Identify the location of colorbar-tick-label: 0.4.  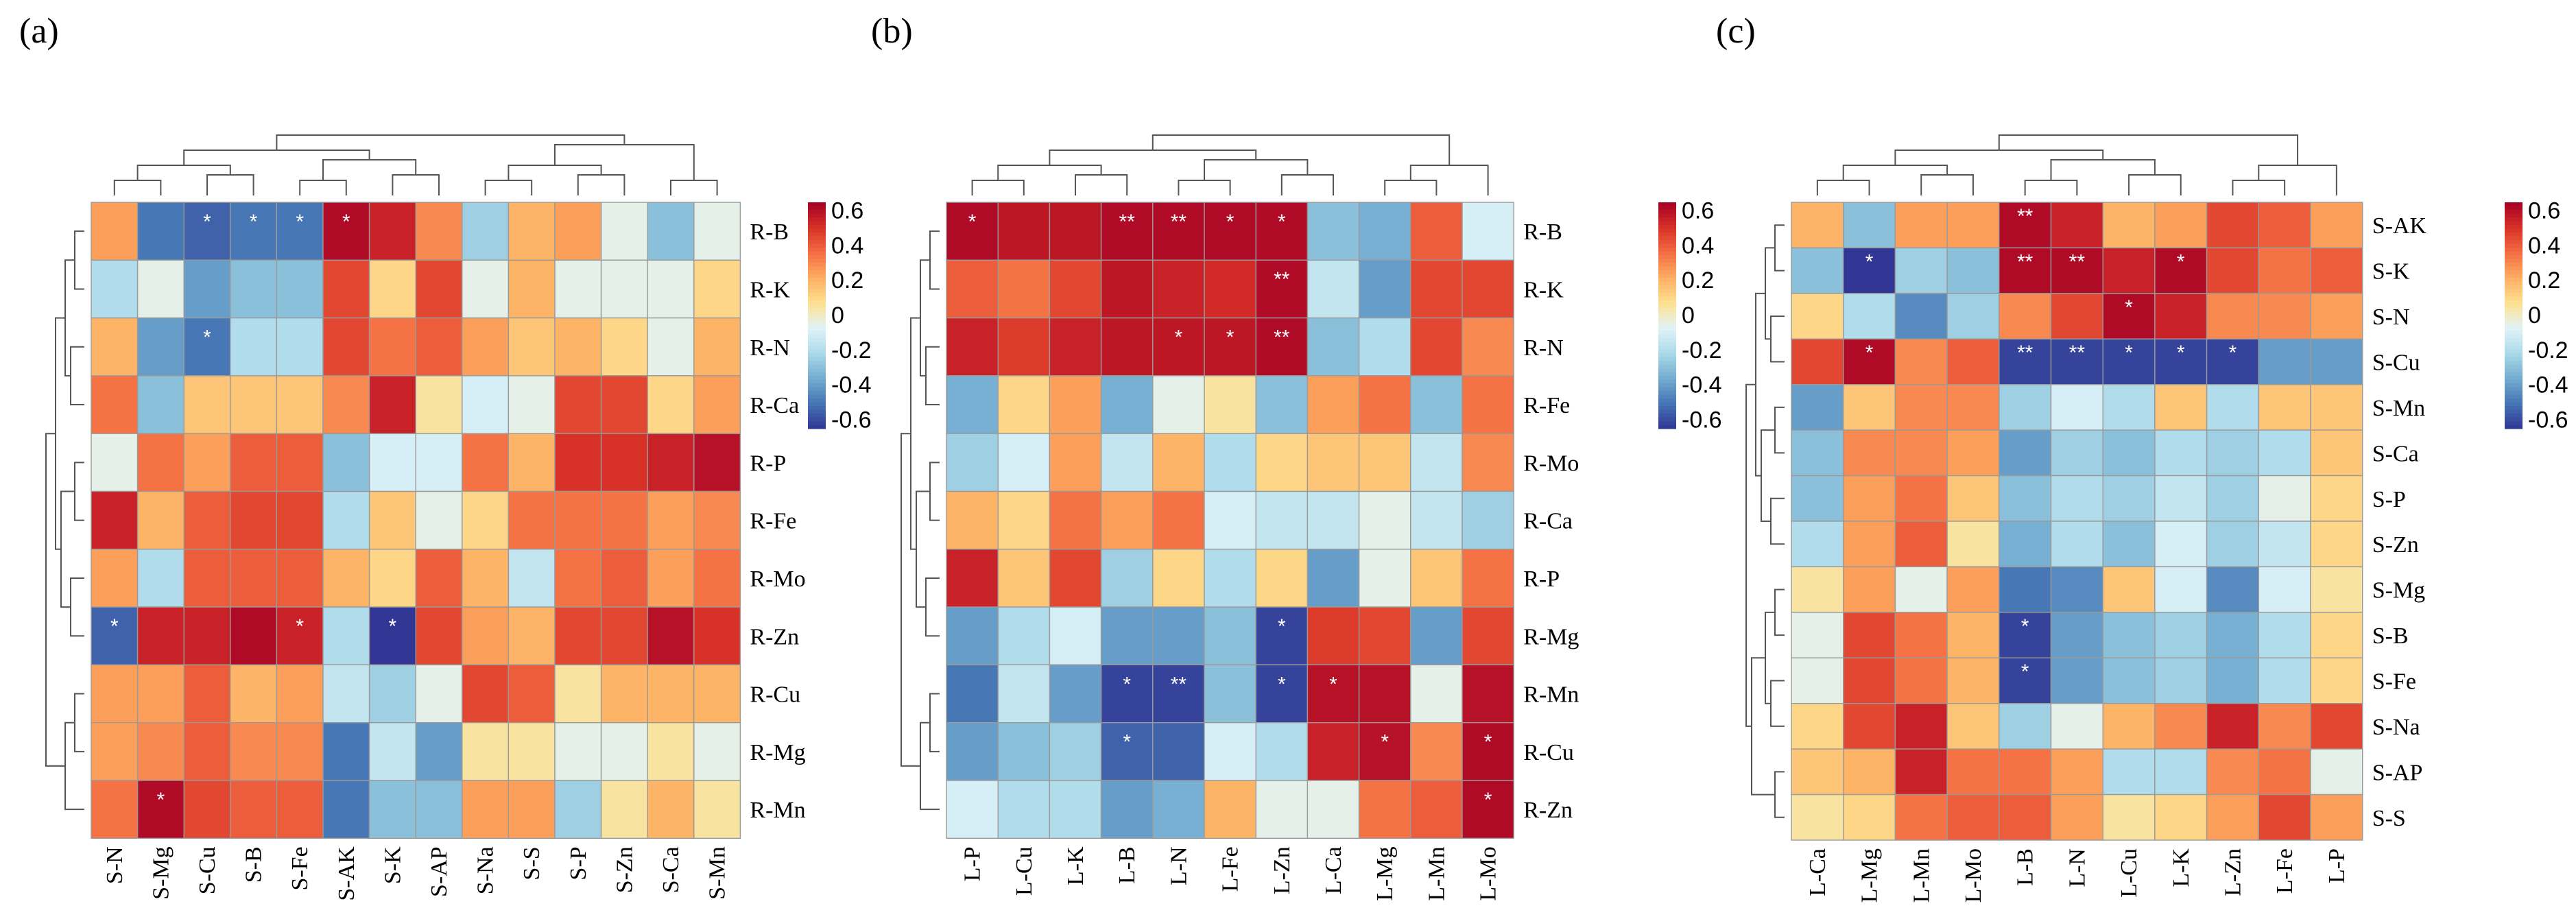
(2544, 245).